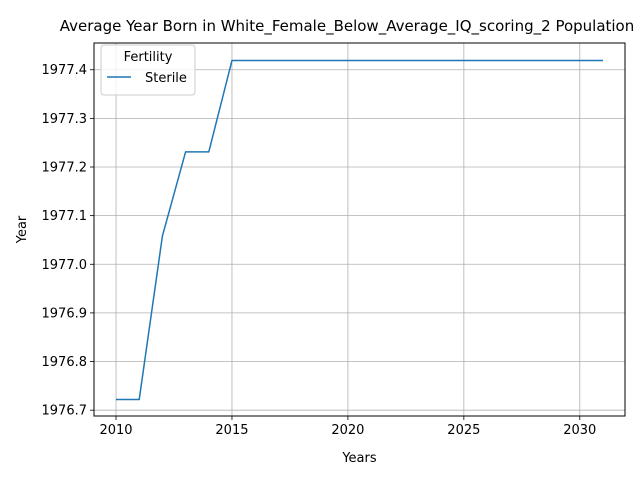 The width and height of the screenshot is (640, 480). What do you see at coordinates (65, 70) in the screenshot?
I see `y-tick-label: 1977.4` at bounding box center [65, 70].